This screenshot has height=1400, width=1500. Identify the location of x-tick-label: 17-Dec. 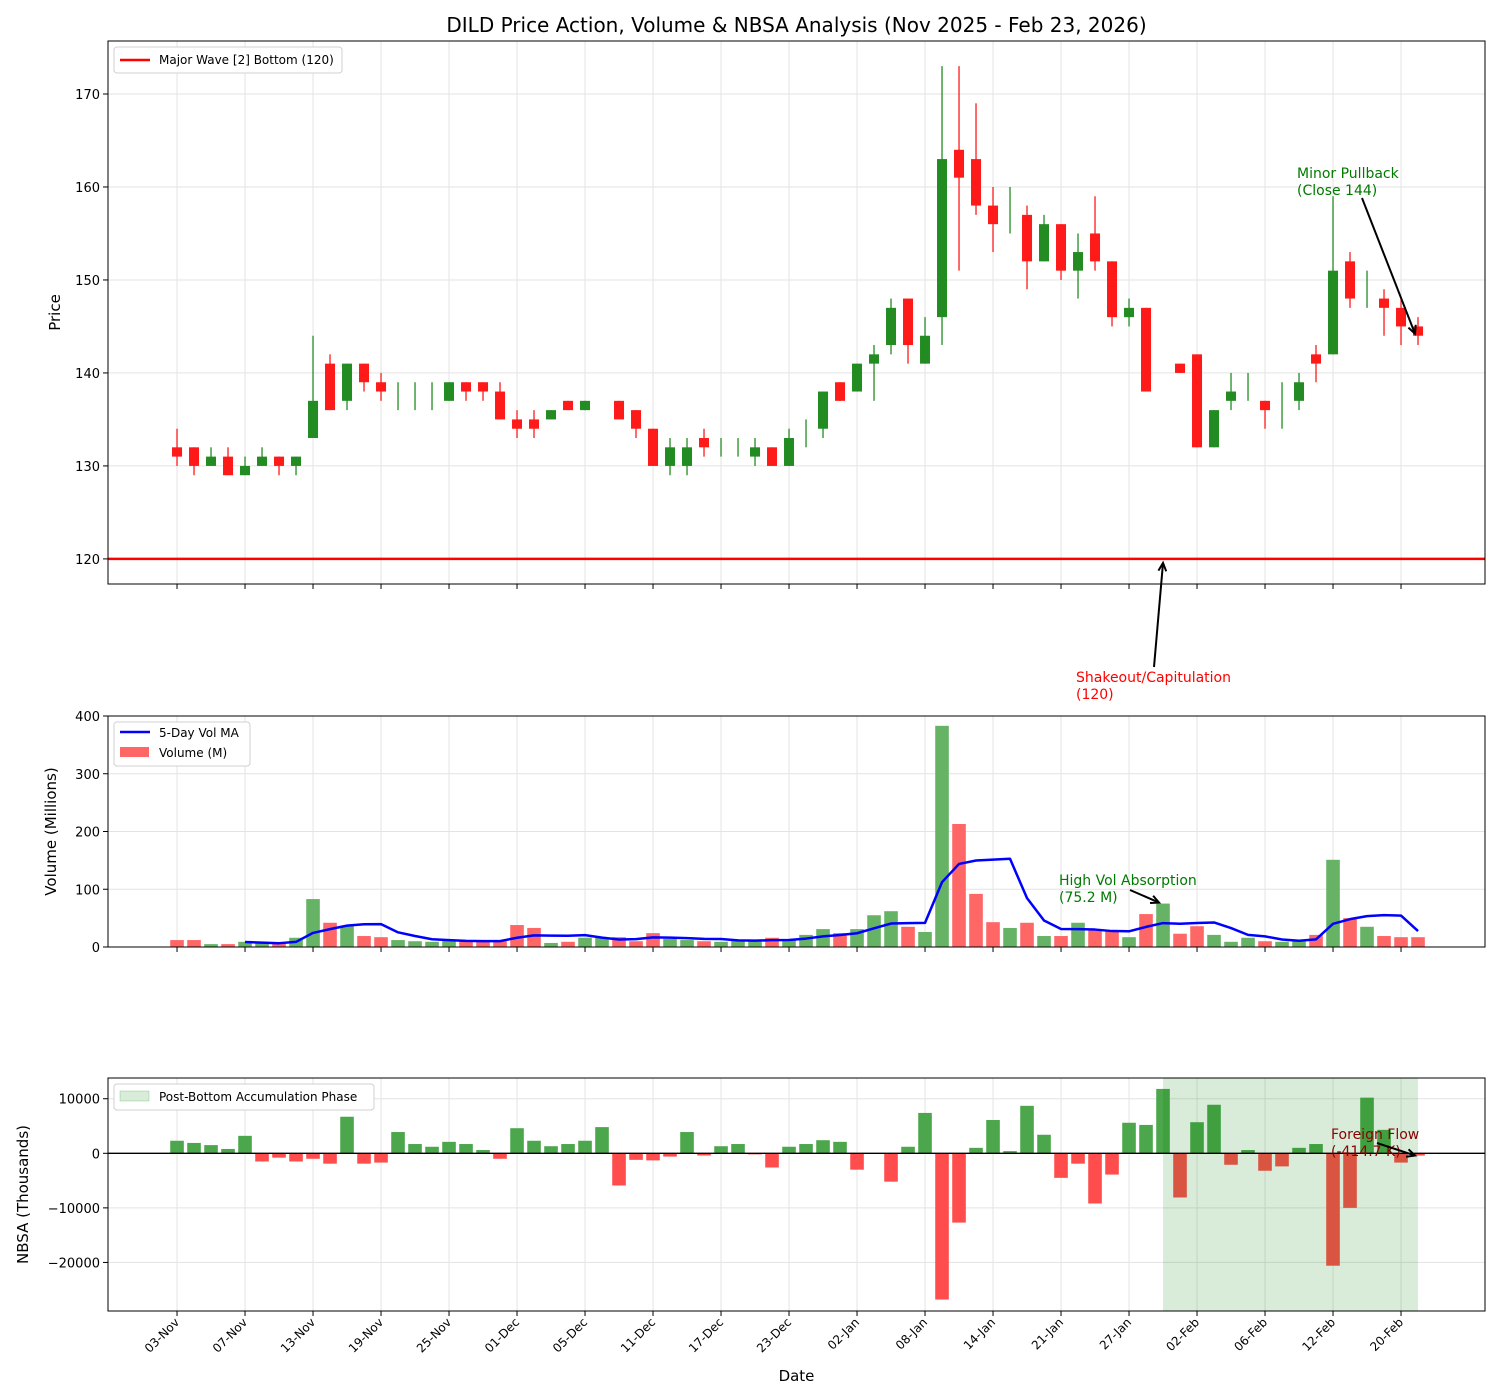
(706, 1335).